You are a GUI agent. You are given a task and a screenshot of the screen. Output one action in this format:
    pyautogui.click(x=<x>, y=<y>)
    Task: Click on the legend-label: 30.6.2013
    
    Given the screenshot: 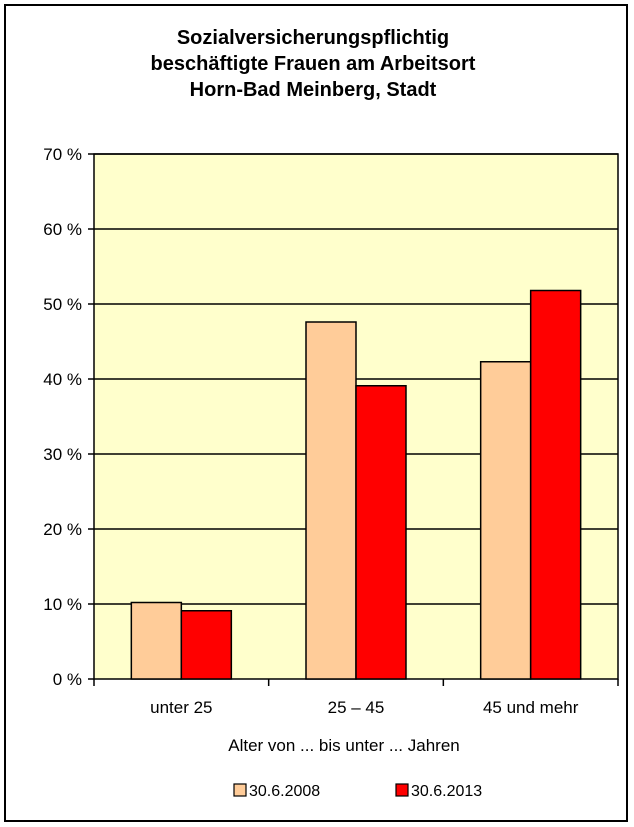 What is the action you would take?
    pyautogui.click(x=446, y=791)
    